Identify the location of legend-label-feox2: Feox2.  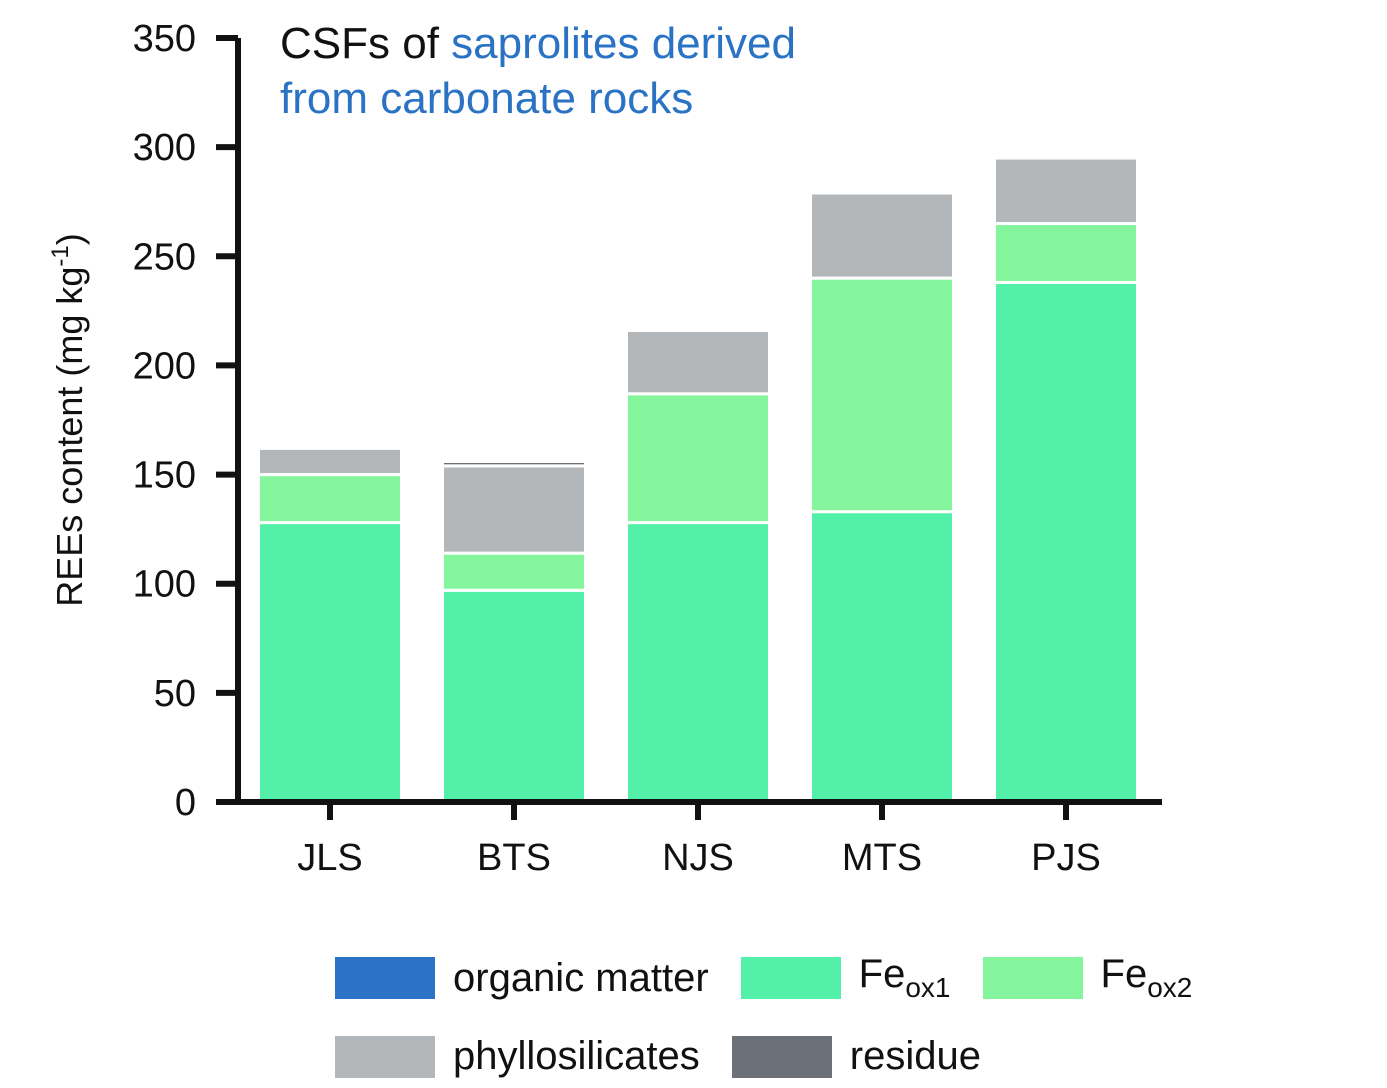
(1147, 978).